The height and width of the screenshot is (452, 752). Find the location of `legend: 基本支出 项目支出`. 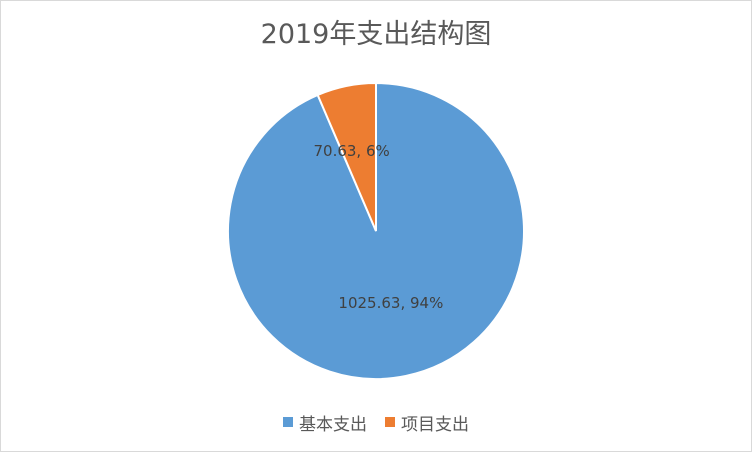

legend: 基本支出 项目支出 is located at coordinates (376, 422).